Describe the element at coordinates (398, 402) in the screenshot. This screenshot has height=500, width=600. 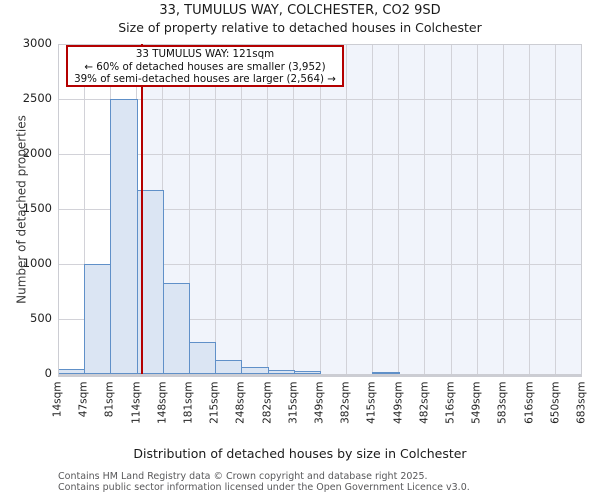
I see `x-tick-label: 449sqm` at that location.